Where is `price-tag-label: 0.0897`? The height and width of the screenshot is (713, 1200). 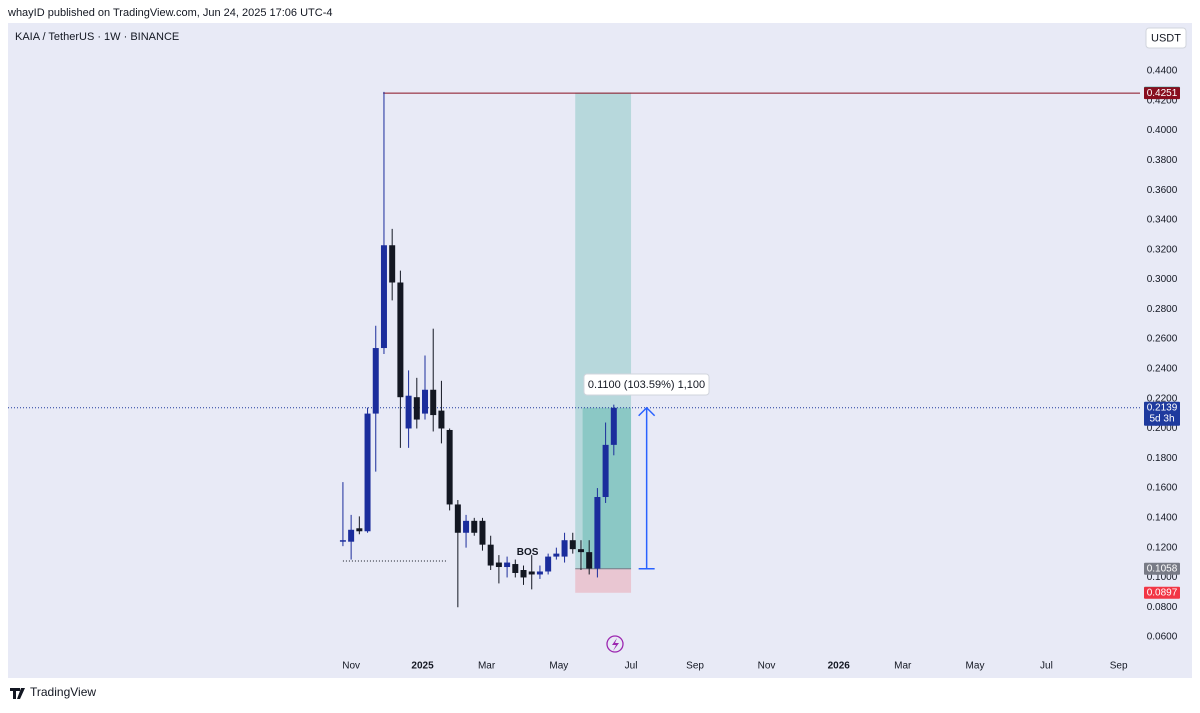
price-tag-label: 0.0897 is located at coordinates (1162, 592).